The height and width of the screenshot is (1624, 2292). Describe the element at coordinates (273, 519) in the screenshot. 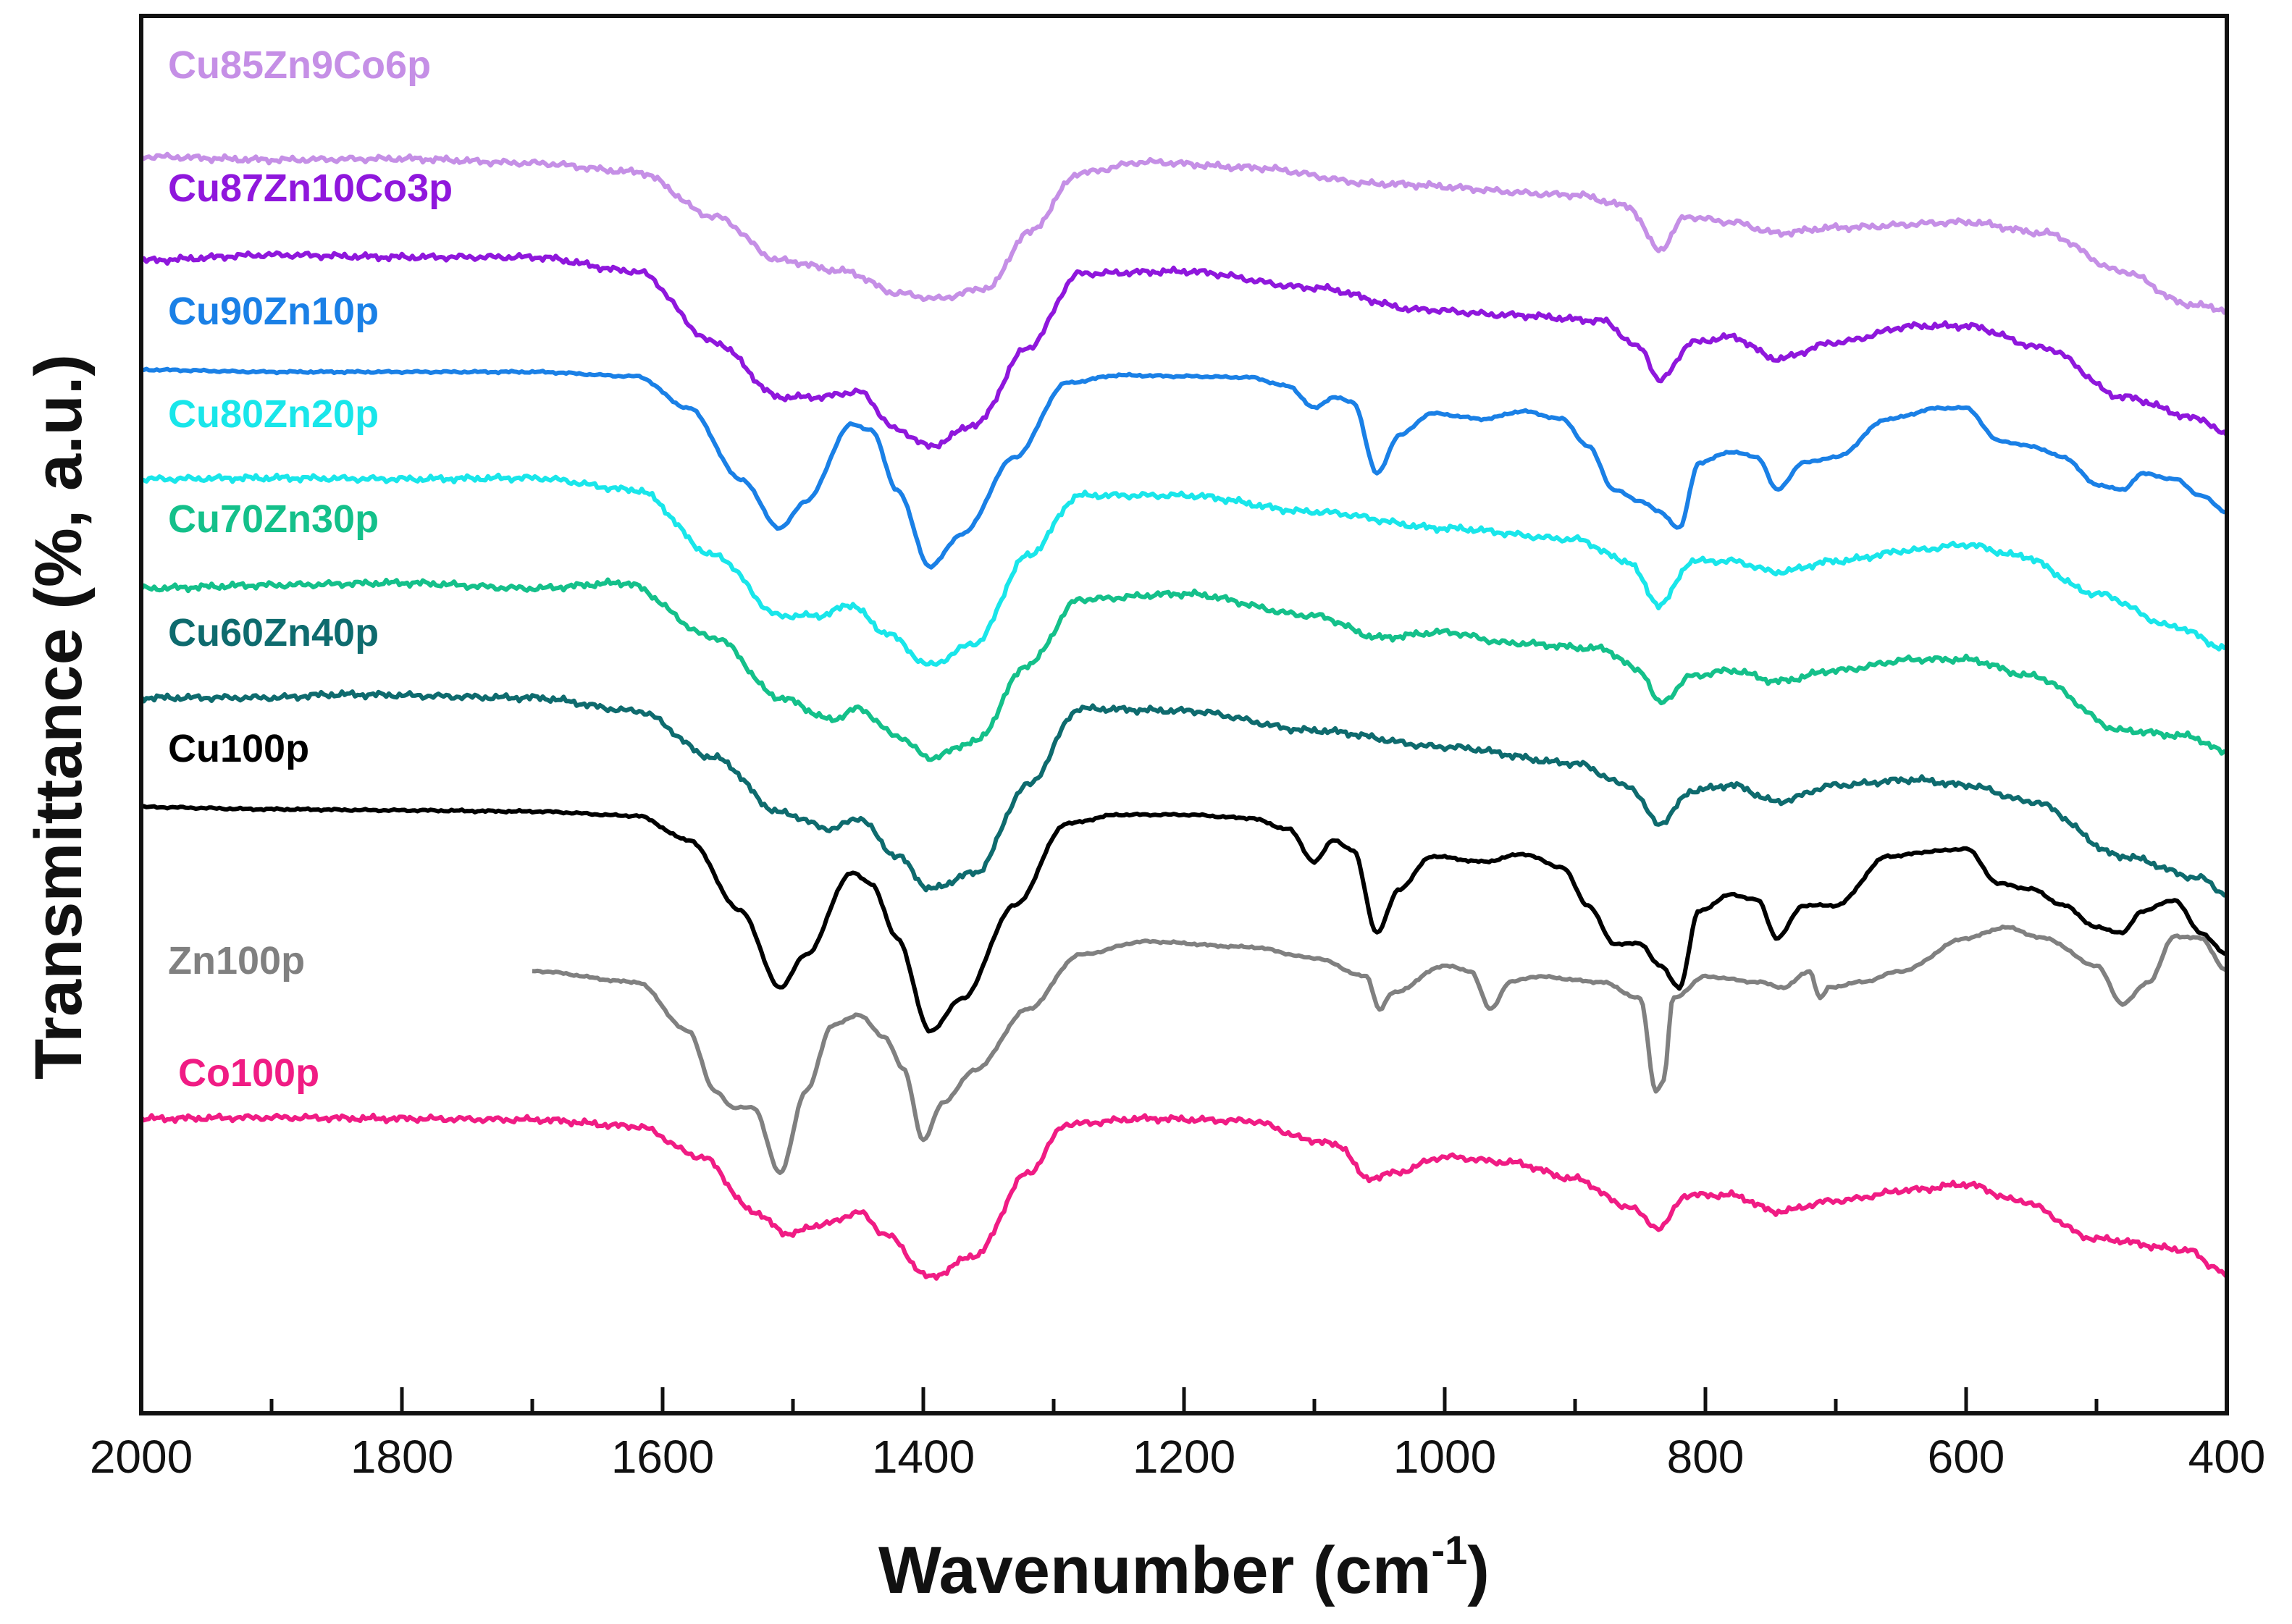

I see `series-label-Cu70Zn30p: Cu70Zn30p` at that location.